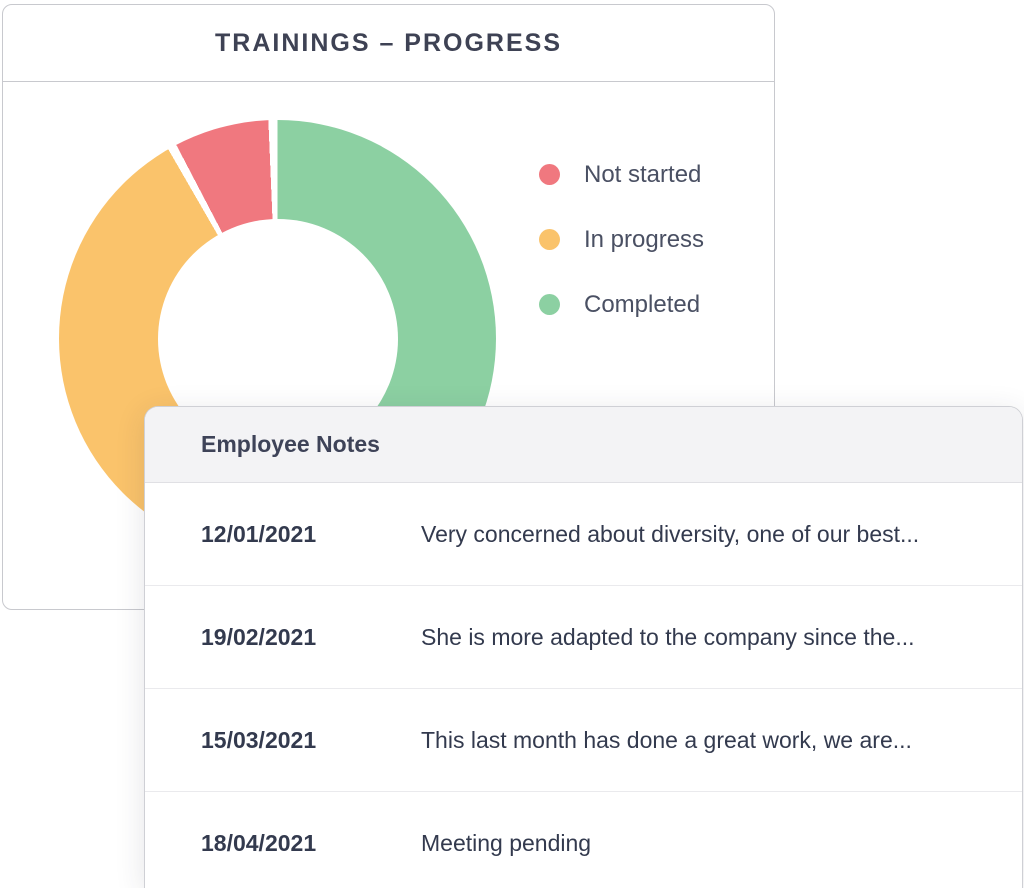 The image size is (1024, 888). I want to click on legend-item-completed: Completed, so click(621, 304).